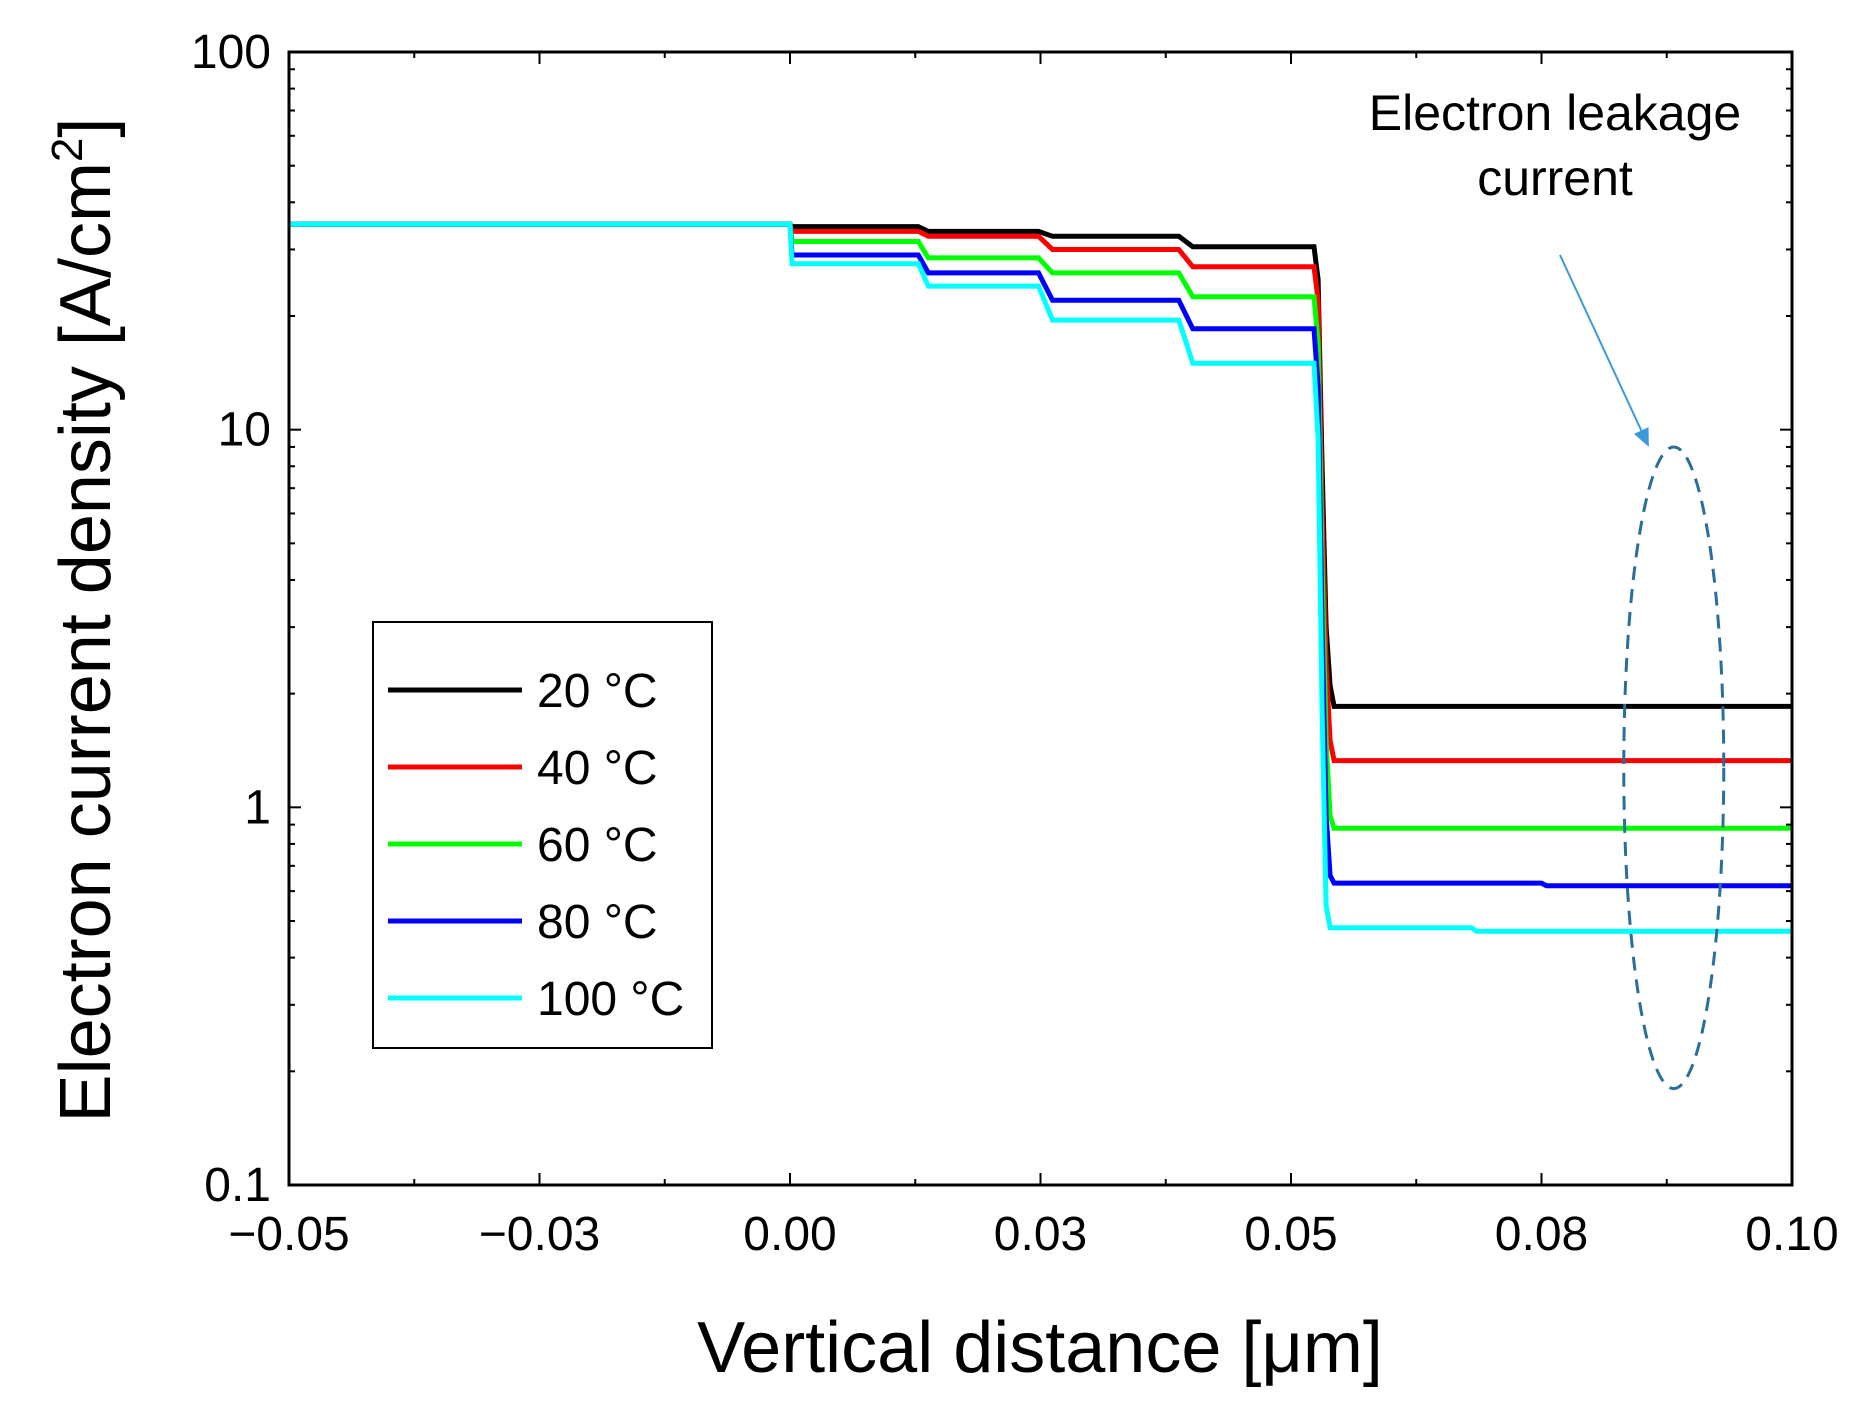  I want to click on legend: 20 °C 40 °C 60 °C 80 °C 100 °C, so click(542, 835).